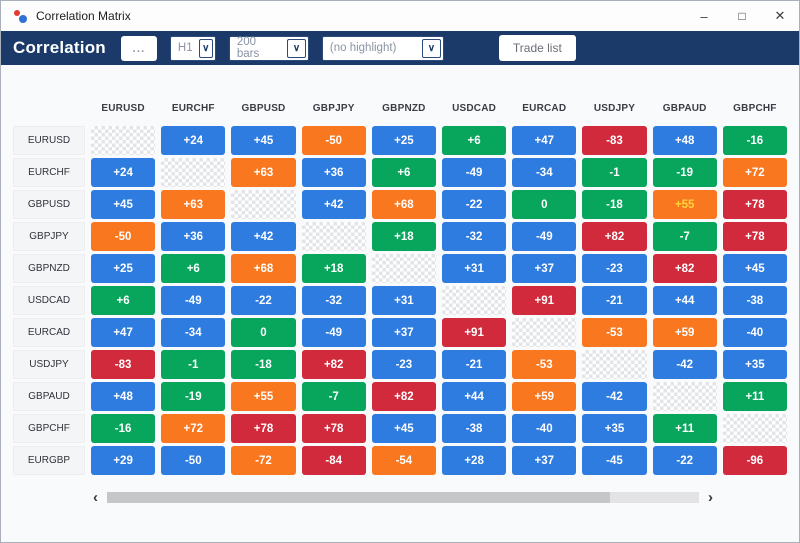 This screenshot has width=800, height=543. Describe the element at coordinates (263, 140) in the screenshot. I see `correlation-cell-eurusd-gbpusd: +45` at that location.